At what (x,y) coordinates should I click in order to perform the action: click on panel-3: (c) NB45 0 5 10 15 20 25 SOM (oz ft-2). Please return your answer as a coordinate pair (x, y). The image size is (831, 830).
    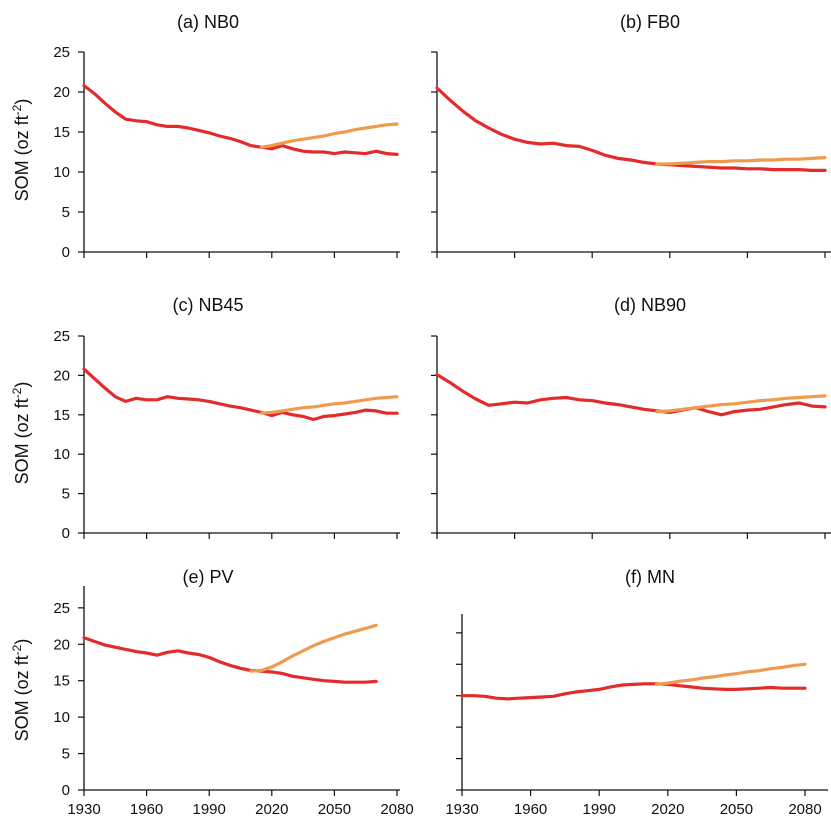
    Looking at the image, I should click on (205, 418).